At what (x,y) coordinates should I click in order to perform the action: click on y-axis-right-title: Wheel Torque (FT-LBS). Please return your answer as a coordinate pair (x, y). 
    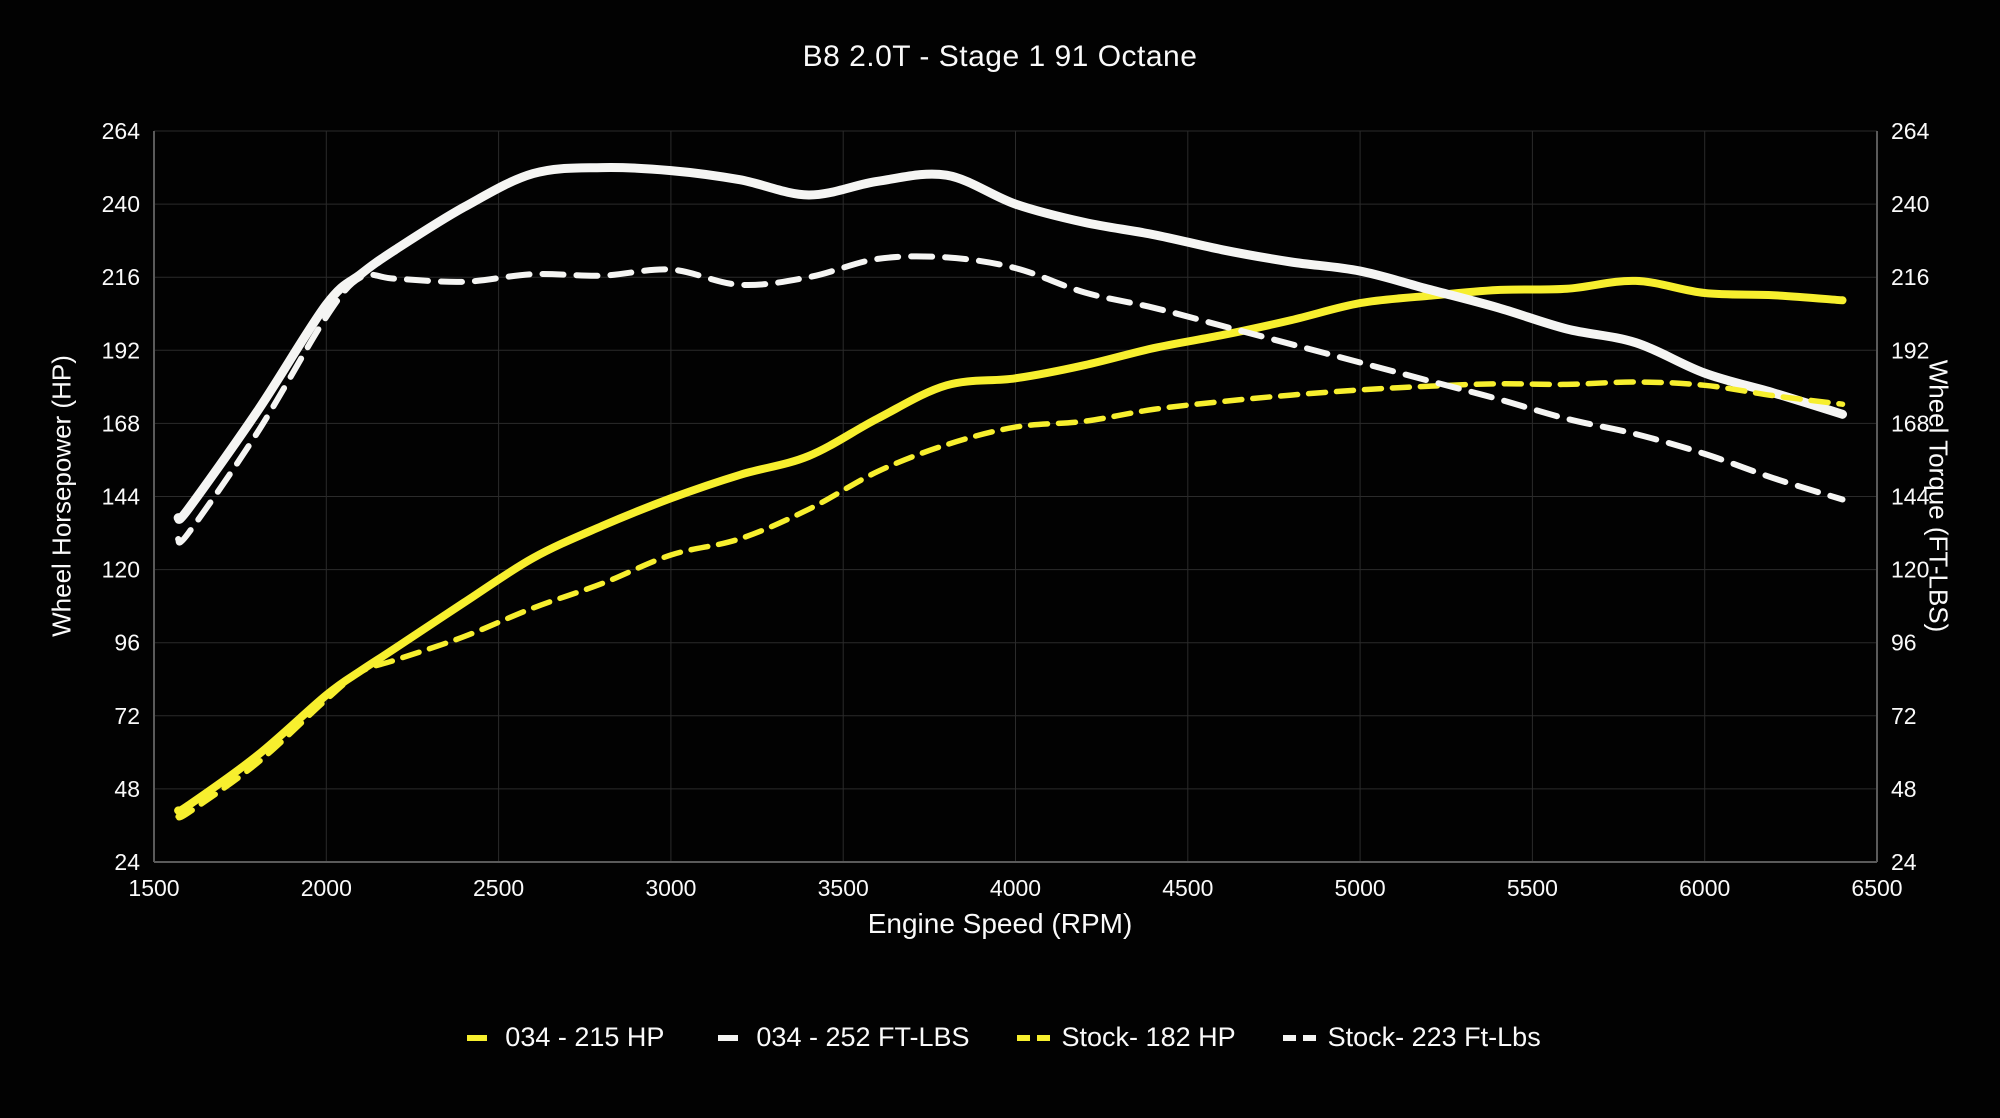
    Looking at the image, I should click on (1938, 496).